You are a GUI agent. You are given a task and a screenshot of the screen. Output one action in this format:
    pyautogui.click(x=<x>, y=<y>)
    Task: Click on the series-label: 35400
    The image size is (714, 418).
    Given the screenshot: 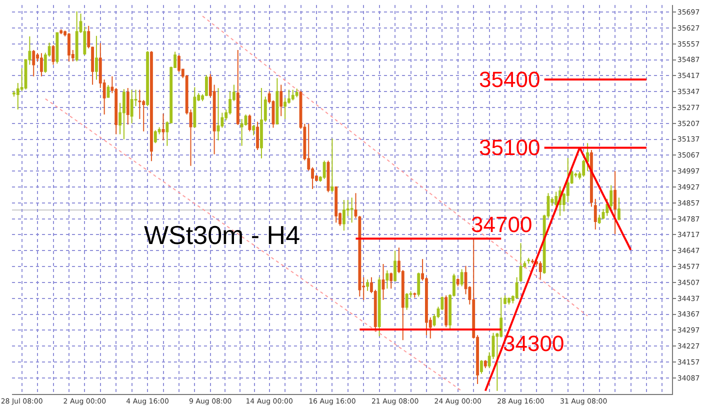 What is the action you would take?
    pyautogui.click(x=509, y=79)
    